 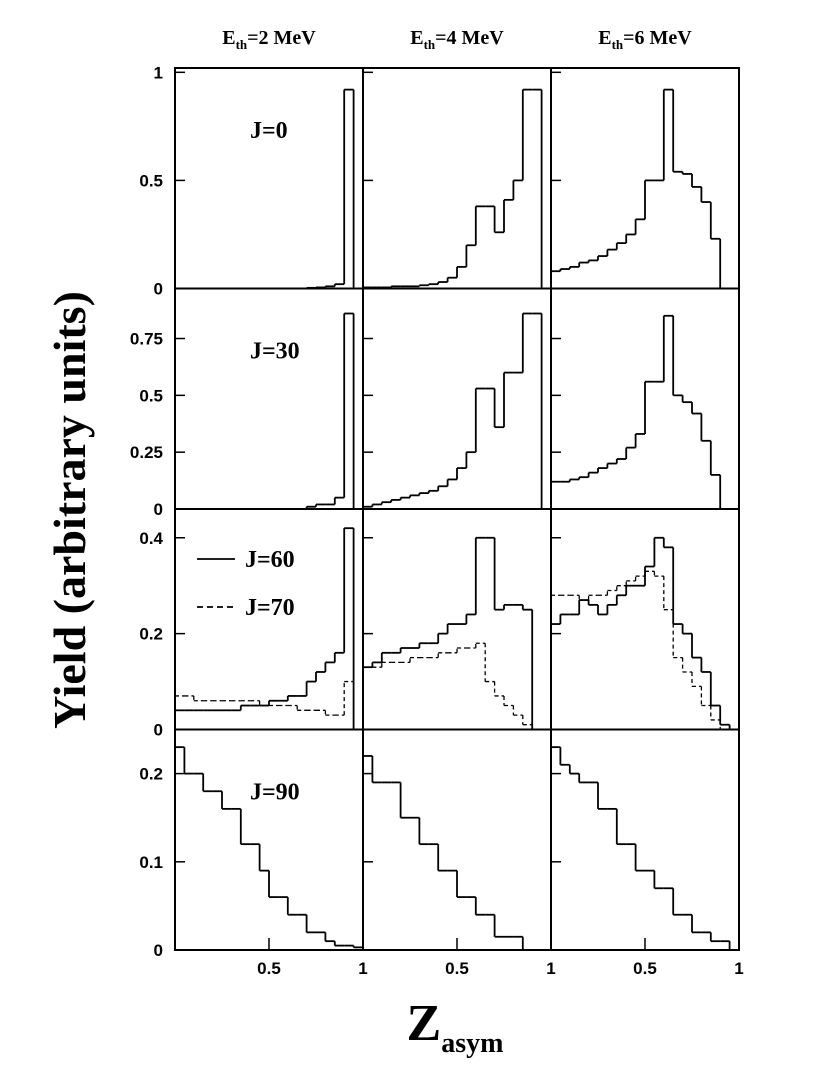 What do you see at coordinates (269, 131) in the screenshot?
I see `panel-label: J=0` at bounding box center [269, 131].